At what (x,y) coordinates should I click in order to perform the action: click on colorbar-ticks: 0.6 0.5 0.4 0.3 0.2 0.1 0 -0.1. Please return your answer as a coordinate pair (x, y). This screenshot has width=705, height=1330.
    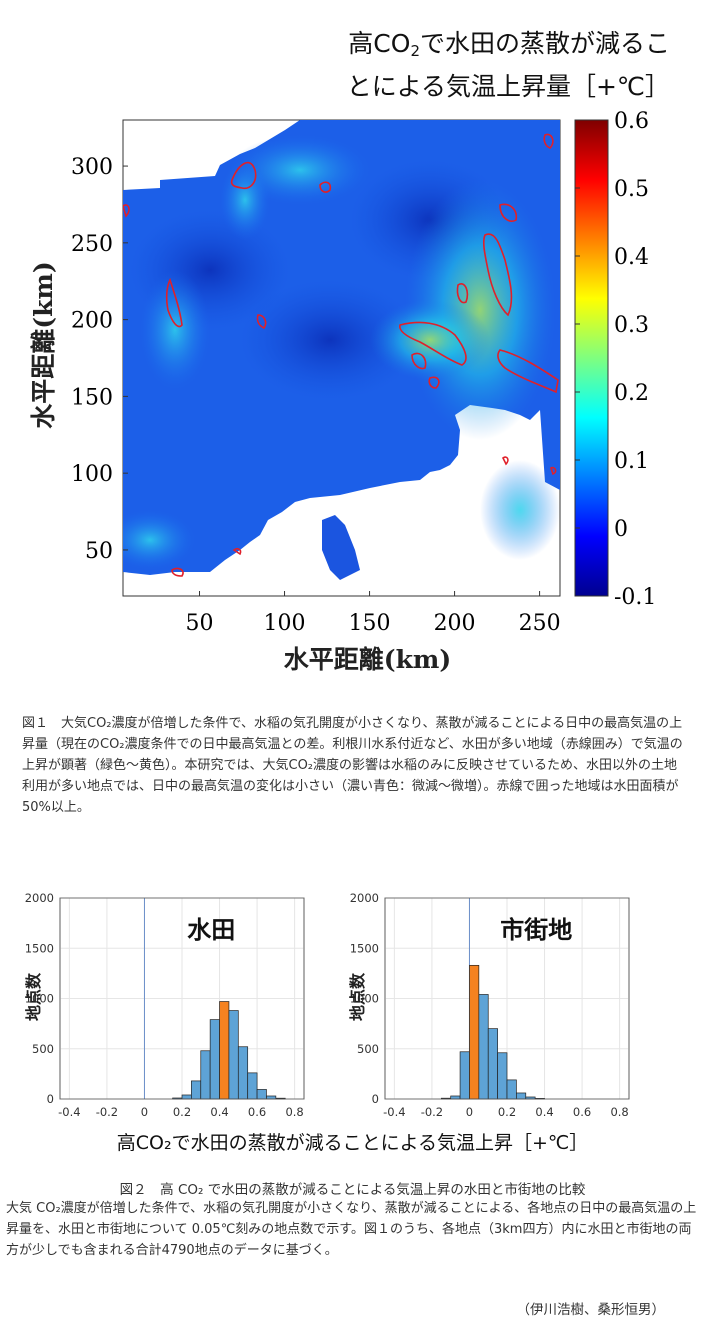
    Looking at the image, I should click on (615, 360).